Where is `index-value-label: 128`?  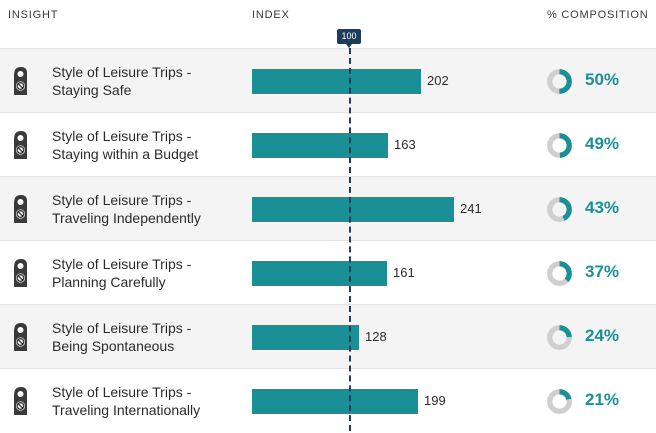 index-value-label: 128 is located at coordinates (376, 336).